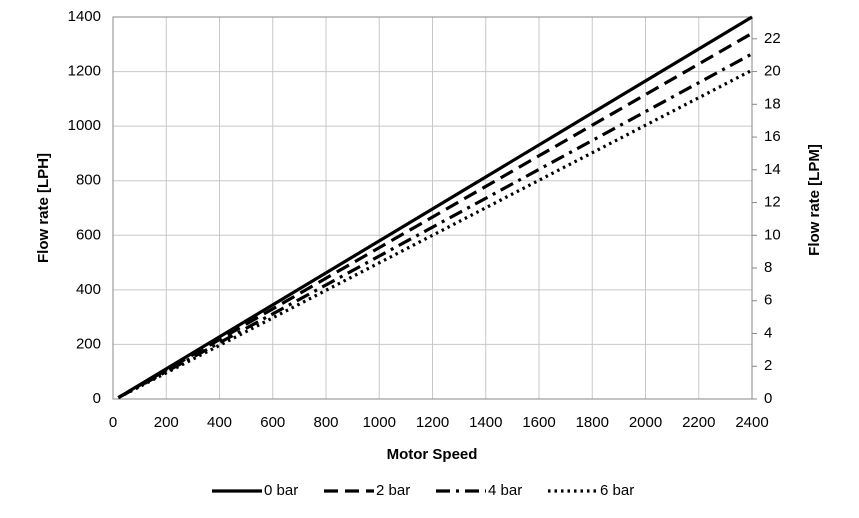 The height and width of the screenshot is (518, 859). Describe the element at coordinates (432, 422) in the screenshot. I see `x-tick-label: 1200` at that location.